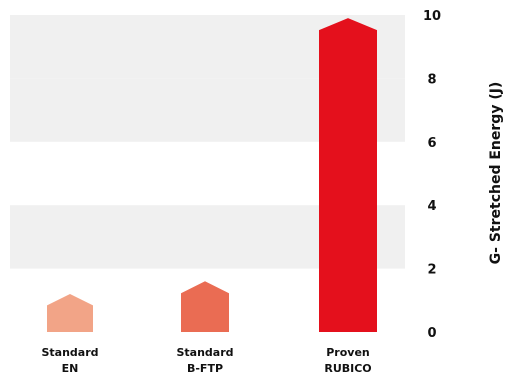 The height and width of the screenshot is (385, 520). I want to click on y-tick-label: 6, so click(431, 143).